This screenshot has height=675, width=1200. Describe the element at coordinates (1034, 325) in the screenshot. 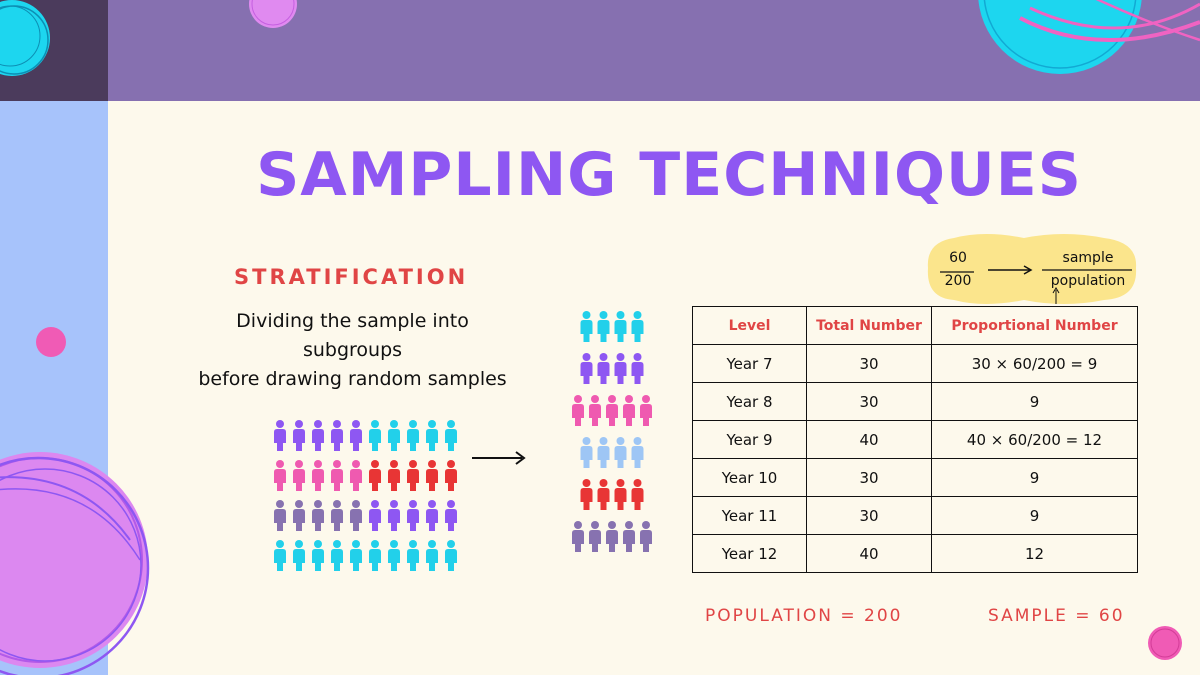

I see `header-proportional-number: Proportional Number` at that location.